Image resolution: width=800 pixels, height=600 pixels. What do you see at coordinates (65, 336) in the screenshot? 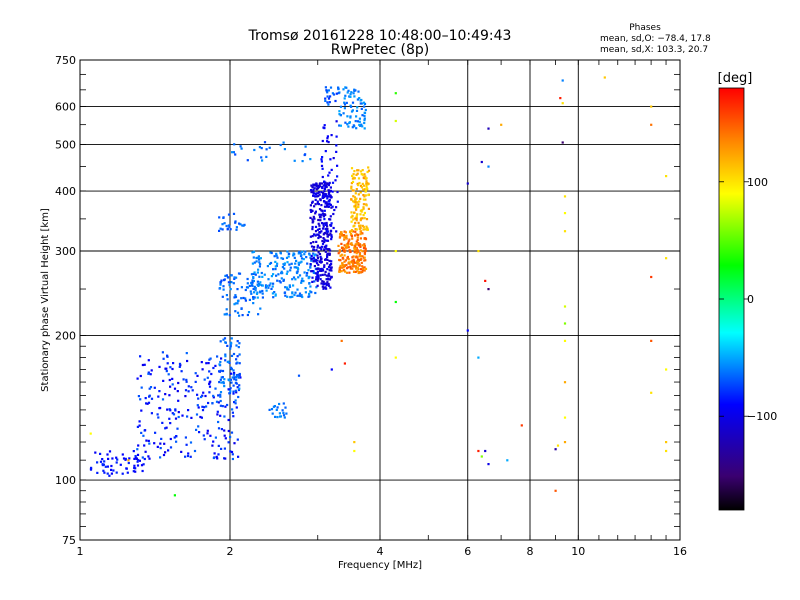
I see `y-tick-label: 200` at bounding box center [65, 336].